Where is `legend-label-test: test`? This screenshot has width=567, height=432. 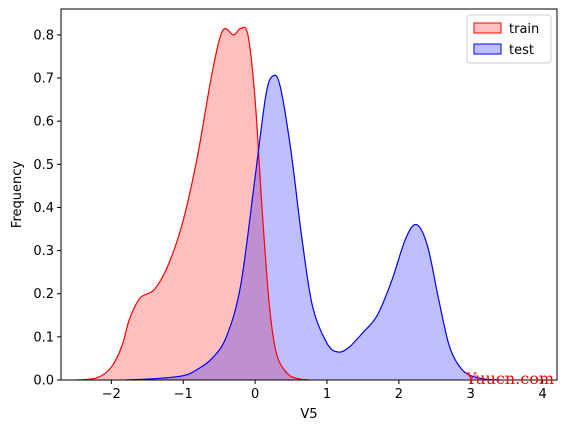
legend-label-test: test is located at coordinates (521, 50).